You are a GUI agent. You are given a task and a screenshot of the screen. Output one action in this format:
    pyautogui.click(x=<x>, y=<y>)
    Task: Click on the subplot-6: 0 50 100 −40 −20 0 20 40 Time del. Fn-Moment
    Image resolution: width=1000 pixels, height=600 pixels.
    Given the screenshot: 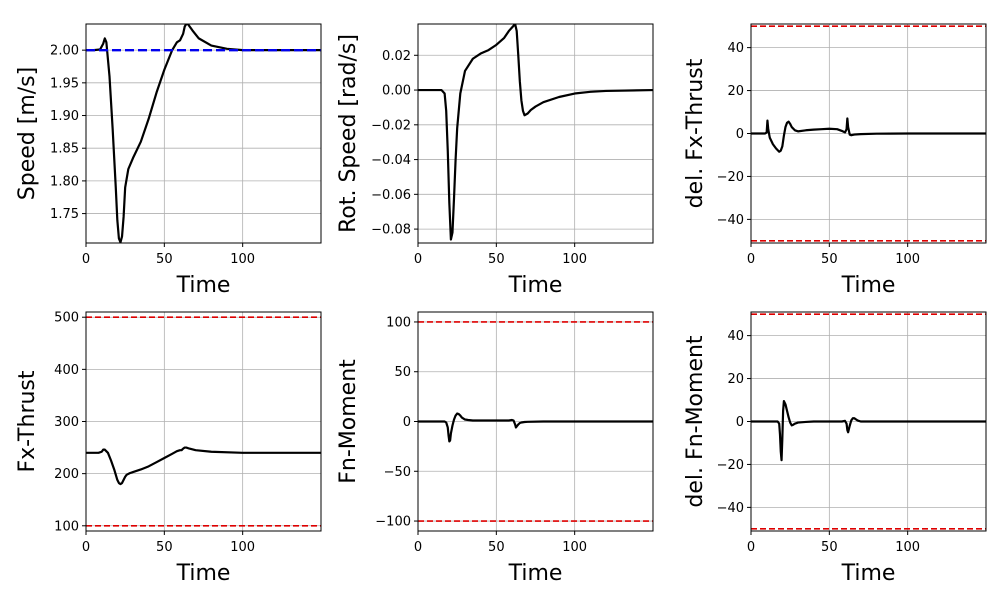 What is the action you would take?
    pyautogui.click(x=835, y=448)
    